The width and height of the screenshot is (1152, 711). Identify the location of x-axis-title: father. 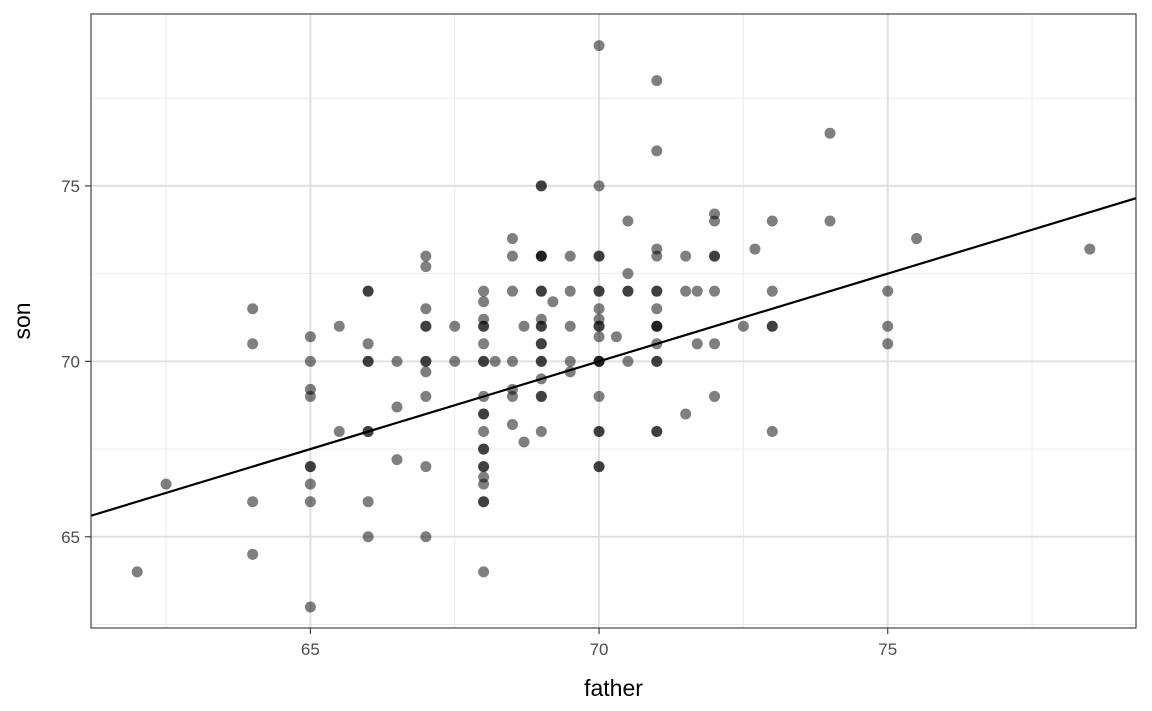
(613, 688).